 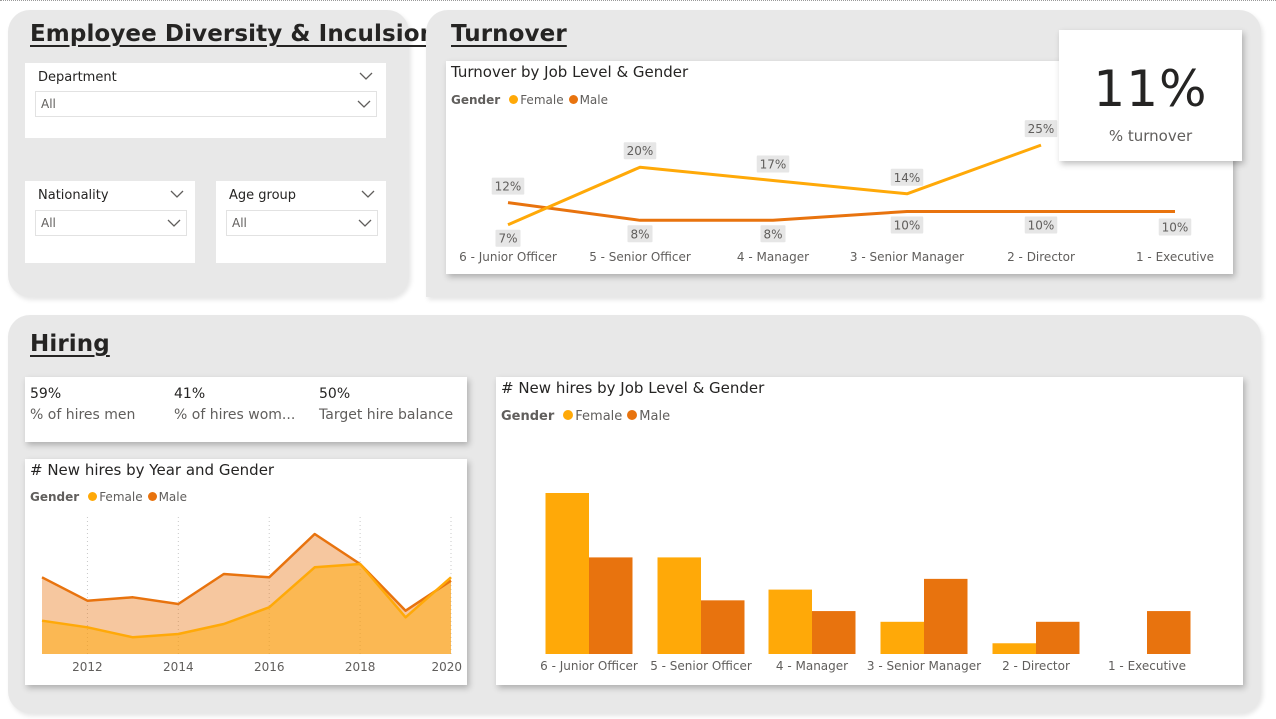 I want to click on svg-text: 8%, so click(x=639, y=234).